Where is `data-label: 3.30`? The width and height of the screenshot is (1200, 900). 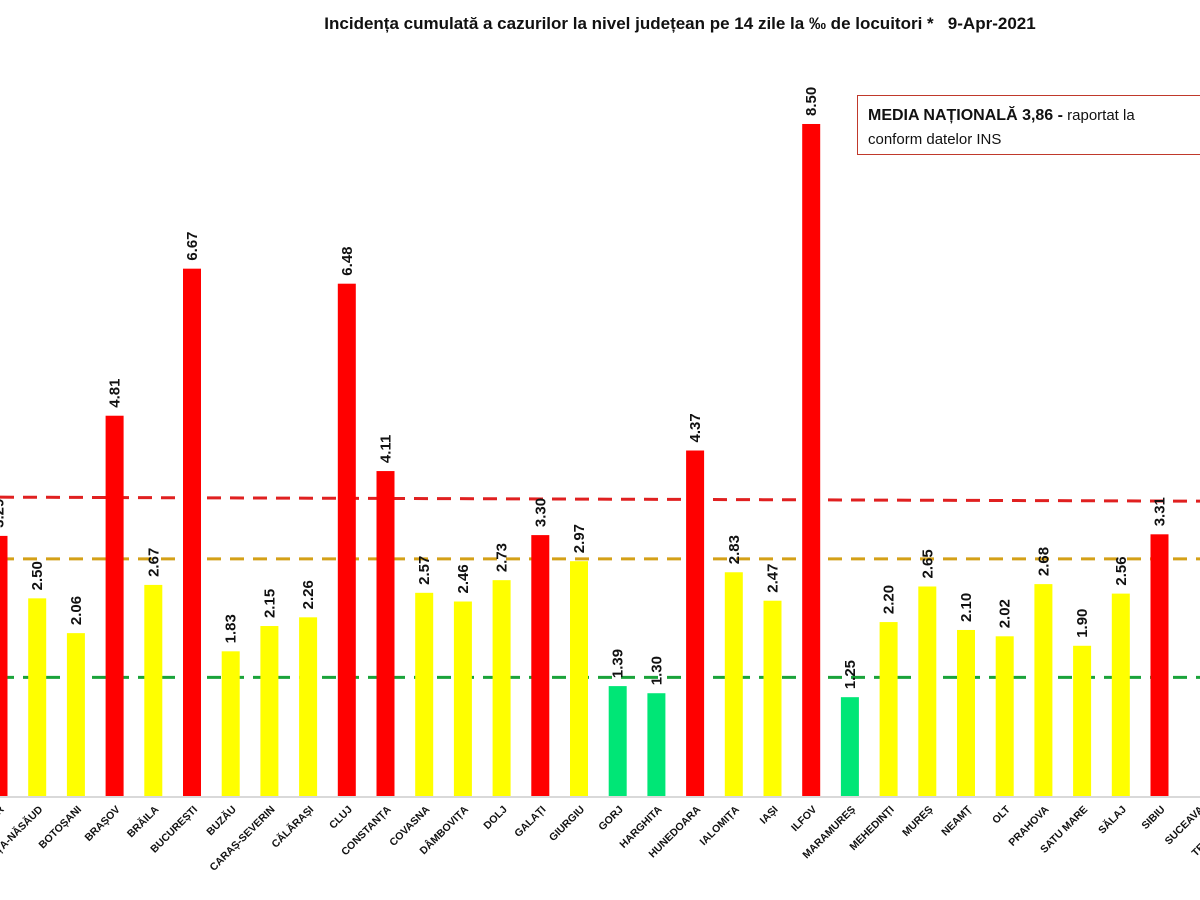 data-label: 3.30 is located at coordinates (540, 512).